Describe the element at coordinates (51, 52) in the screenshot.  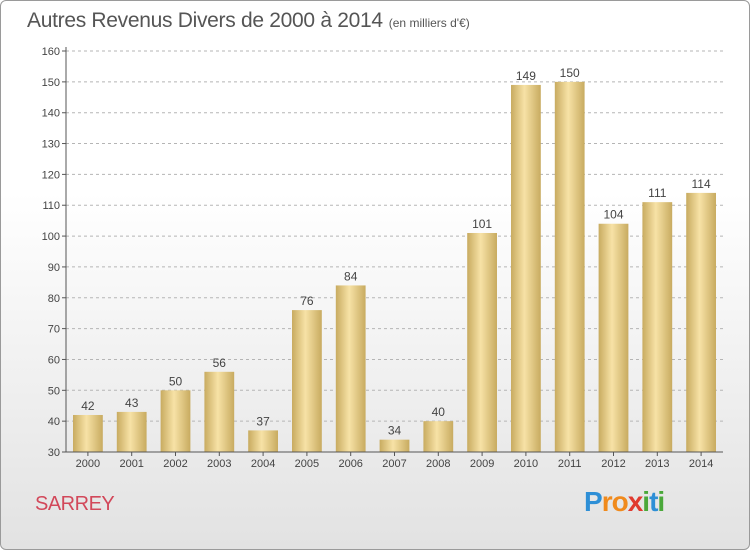
I see `y-tick-label: 160` at that location.